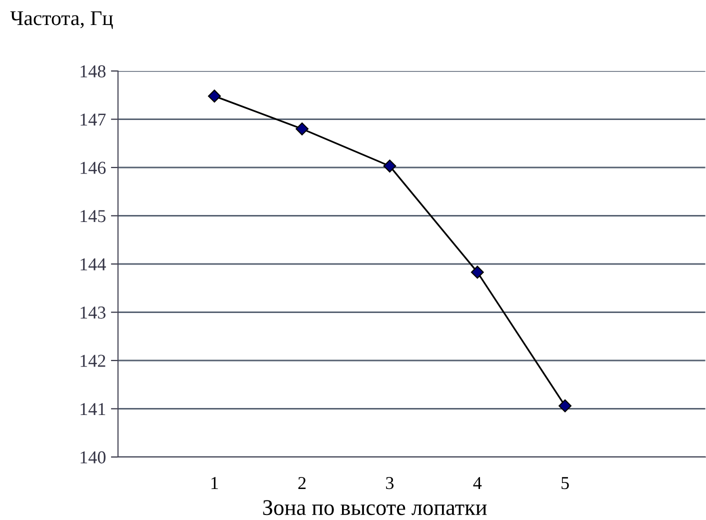 The width and height of the screenshot is (706, 520). Describe the element at coordinates (93, 168) in the screenshot. I see `y-tick-label: 146` at that location.